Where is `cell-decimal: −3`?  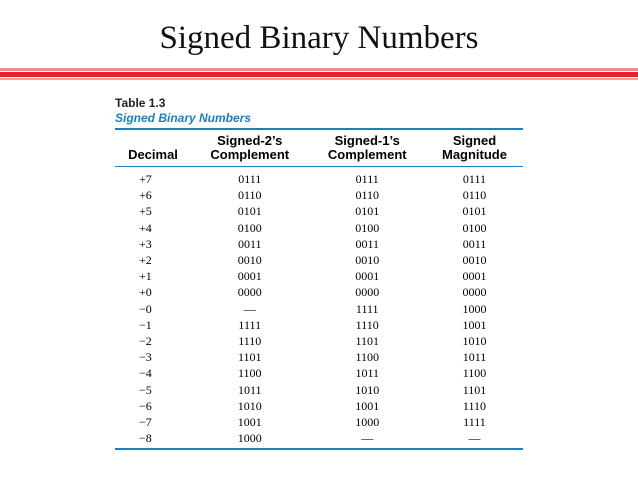
cell-decimal: −3 is located at coordinates (145, 357).